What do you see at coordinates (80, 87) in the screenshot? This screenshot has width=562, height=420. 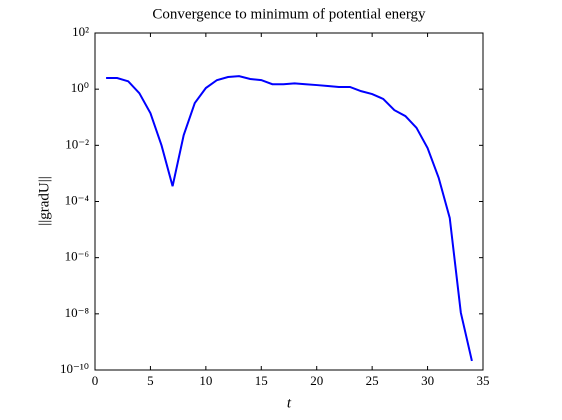 I see `y-tick-label: 10⁰` at bounding box center [80, 87].